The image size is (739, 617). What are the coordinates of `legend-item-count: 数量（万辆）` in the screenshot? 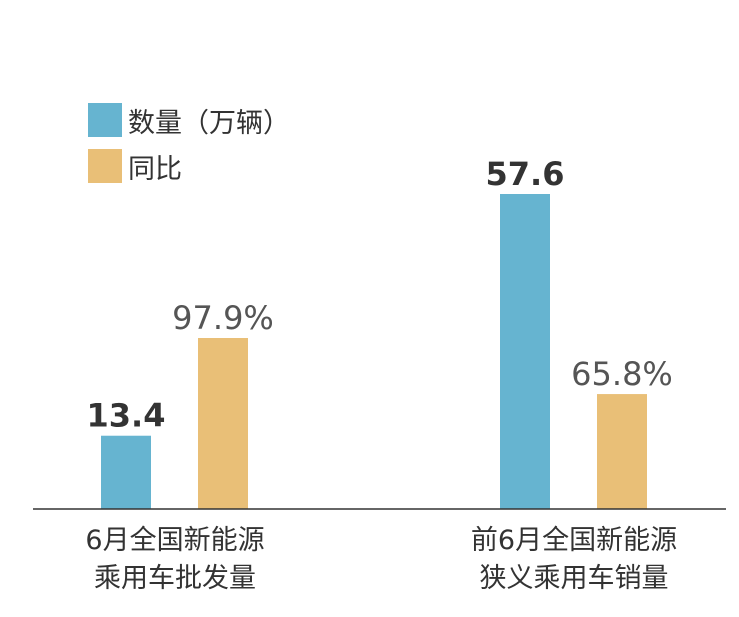 It's located at (189, 120).